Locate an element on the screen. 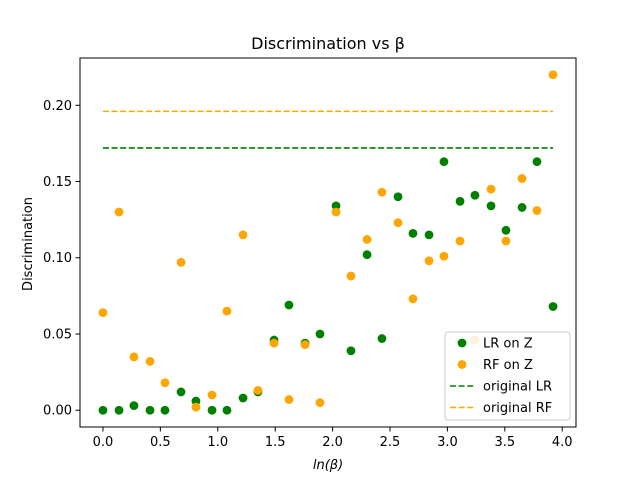  x-tick-label-5: 2.5 is located at coordinates (390, 442).